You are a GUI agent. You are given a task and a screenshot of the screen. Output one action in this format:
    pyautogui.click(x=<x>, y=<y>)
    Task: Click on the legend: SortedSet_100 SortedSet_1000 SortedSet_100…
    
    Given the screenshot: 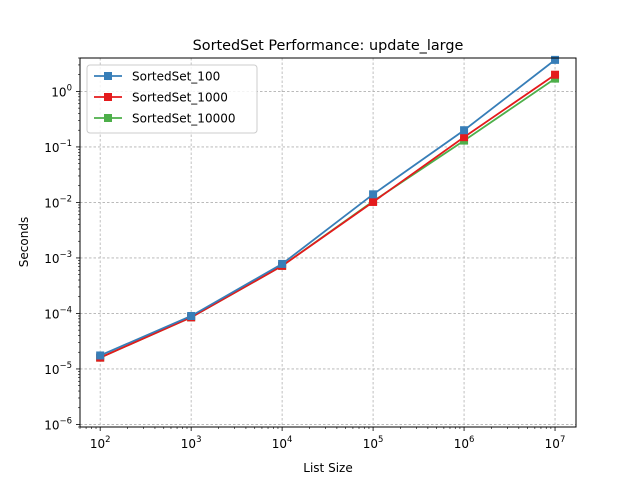 What is the action you would take?
    pyautogui.click(x=172, y=99)
    